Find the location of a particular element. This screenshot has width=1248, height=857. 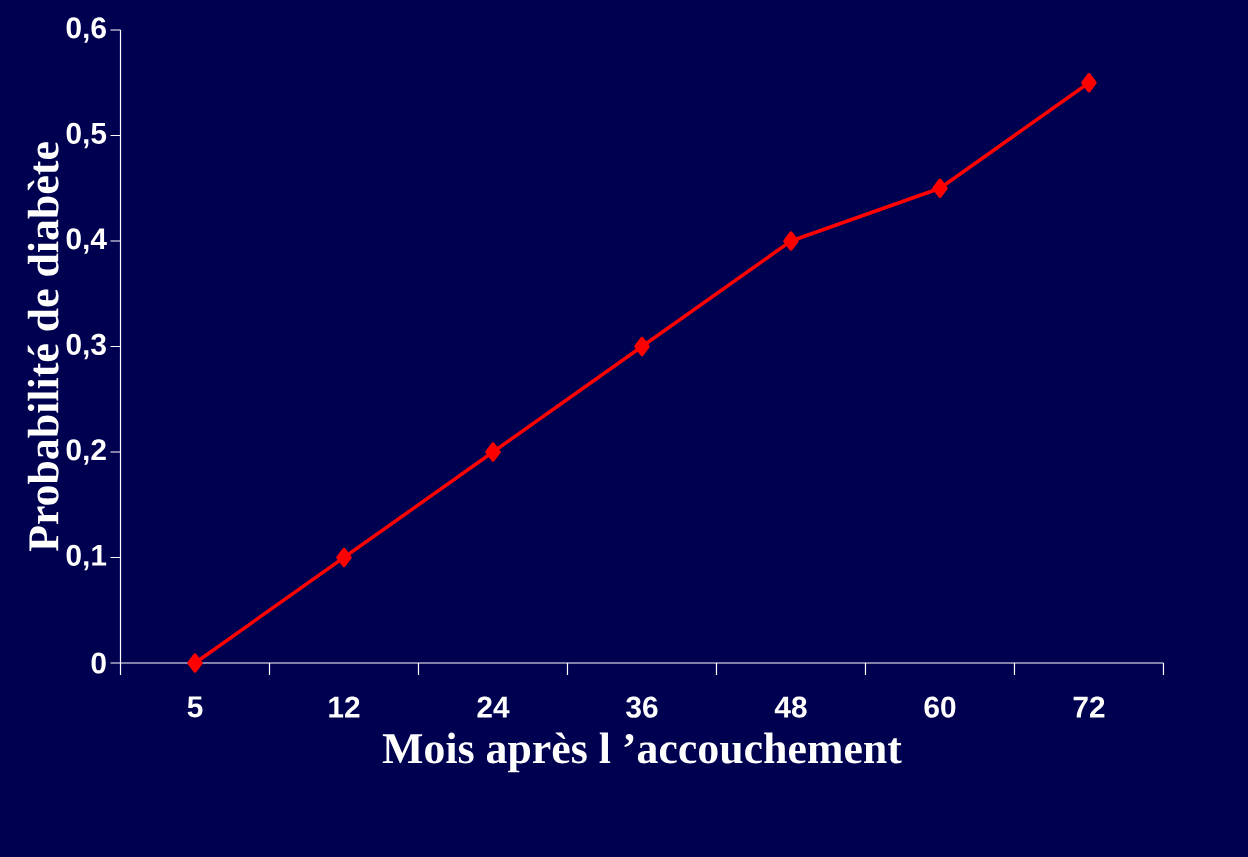

x-tick-label: 48 is located at coordinates (790, 707).